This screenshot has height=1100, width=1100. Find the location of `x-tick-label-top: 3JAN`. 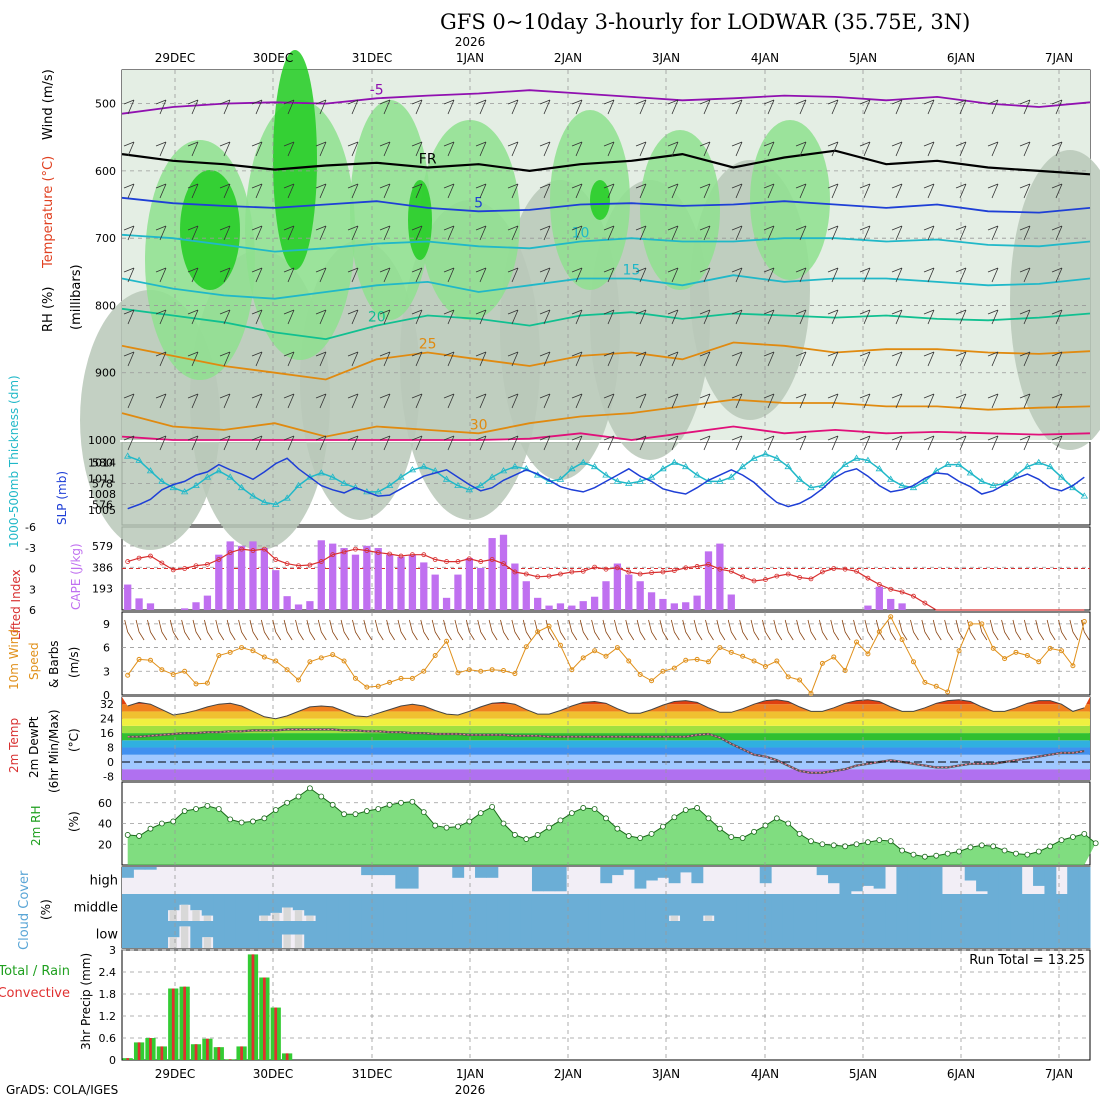

x-tick-label-top: 3JAN is located at coordinates (666, 58).